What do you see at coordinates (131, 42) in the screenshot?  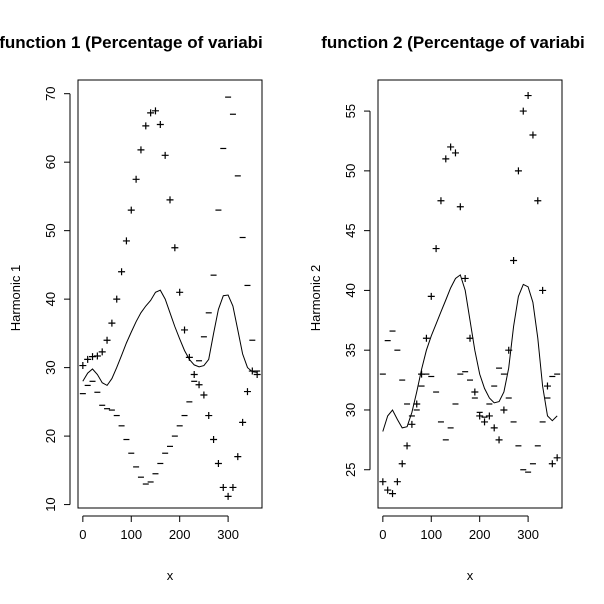 I see `chart-1-title: function 1 (Percentage of variabi` at bounding box center [131, 42].